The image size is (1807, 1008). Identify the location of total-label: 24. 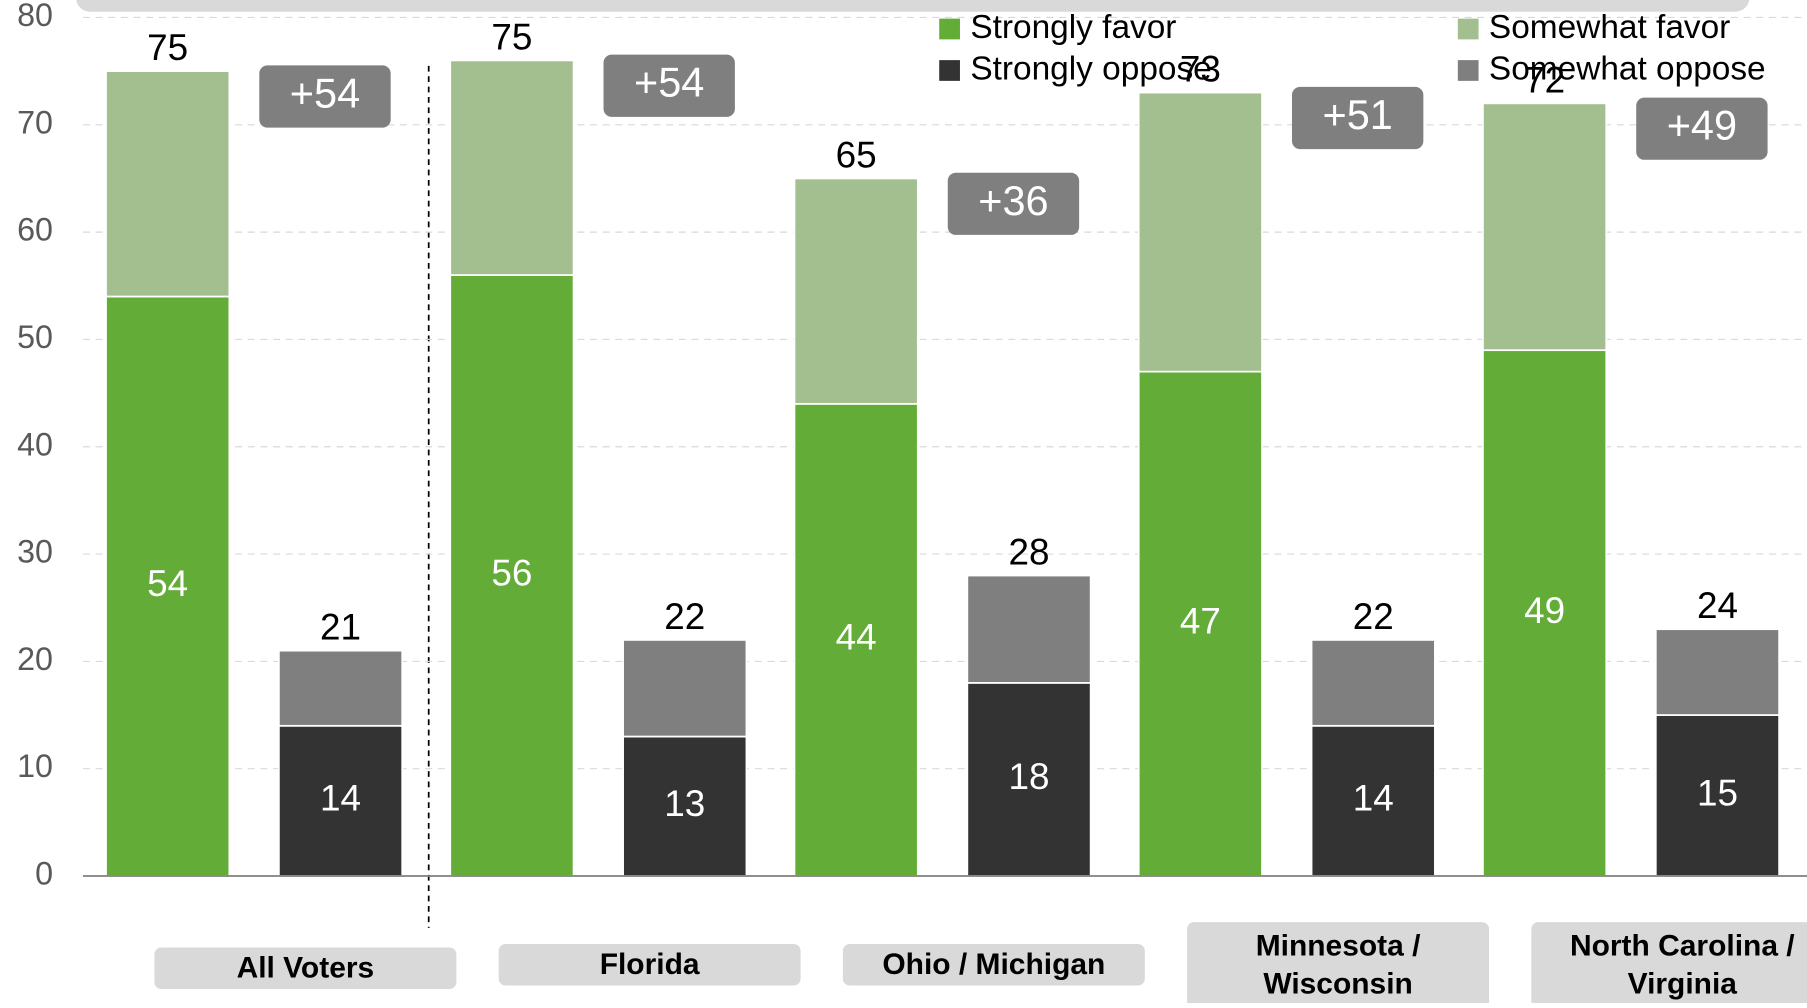
(1717, 605).